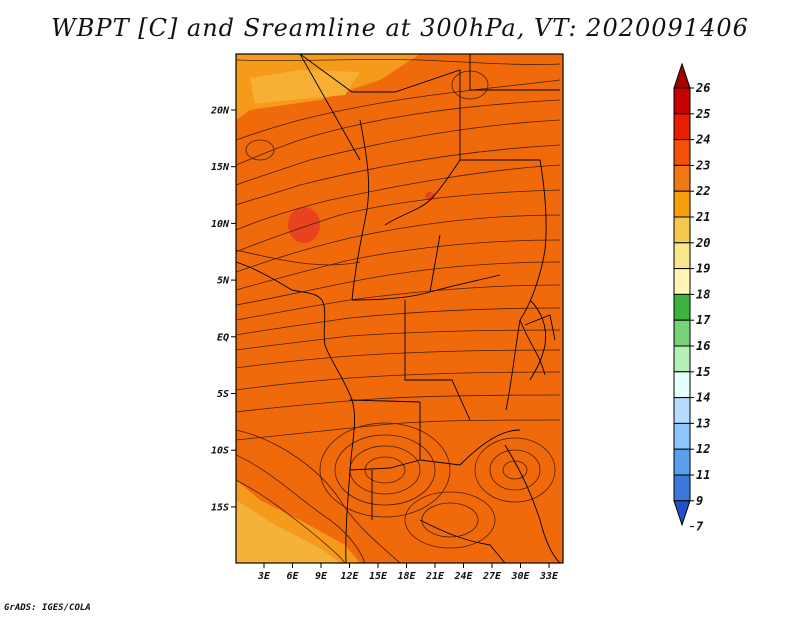 Image resolution: width=800 pixels, height=618 pixels. I want to click on colorbar-bottom-arrow, so click(682, 513).